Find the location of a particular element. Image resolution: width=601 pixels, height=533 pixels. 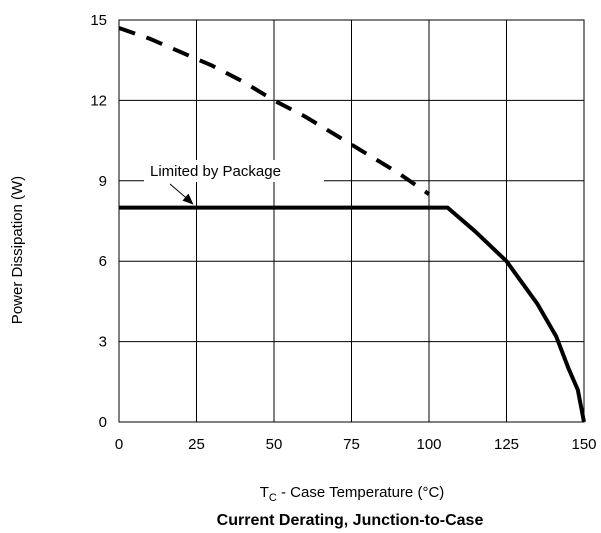

x-tick-label: 100 is located at coordinates (428, 444).